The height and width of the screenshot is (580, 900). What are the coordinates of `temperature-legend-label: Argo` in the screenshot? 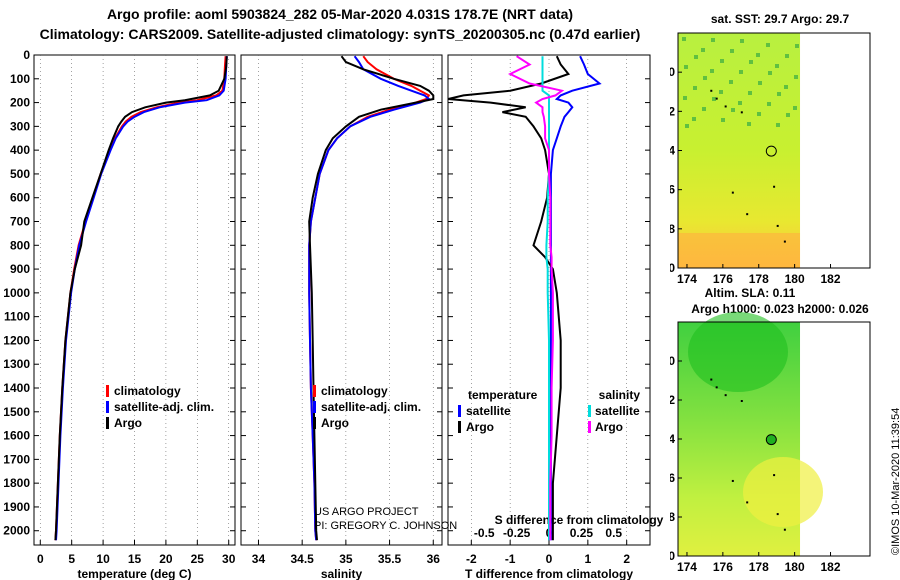 It's located at (128, 423).